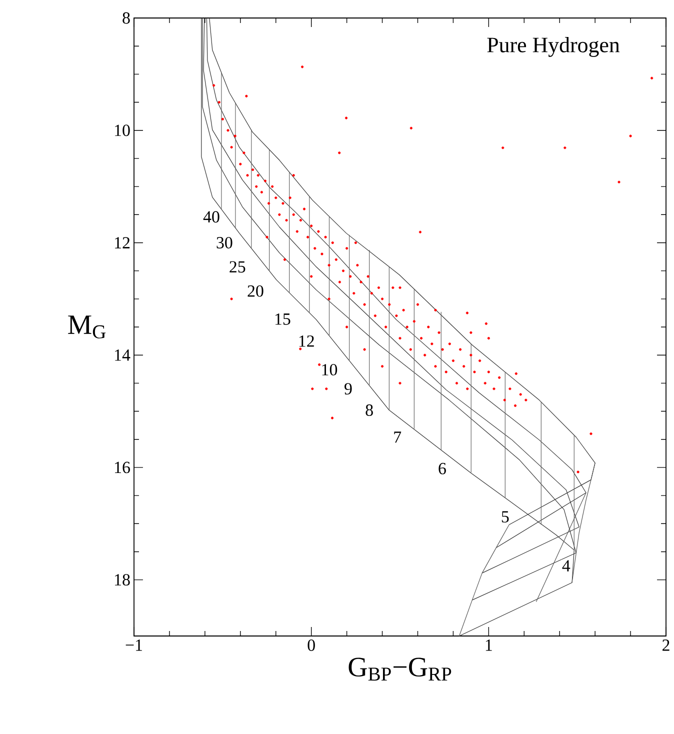  I want to click on annotation: 25, so click(238, 267).